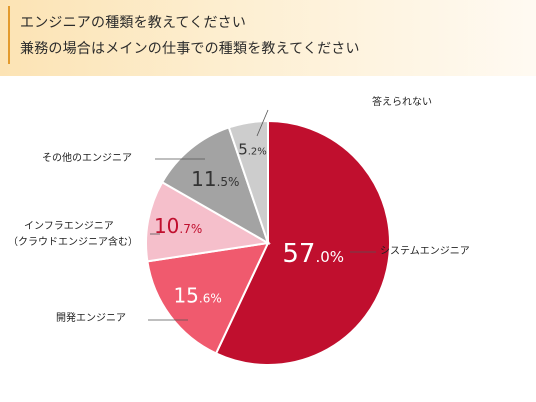 Image resolution: width=536 pixels, height=402 pixels. What do you see at coordinates (185, 296) in the screenshot?
I see `value-label-development-engineer-integer: 15` at bounding box center [185, 296].